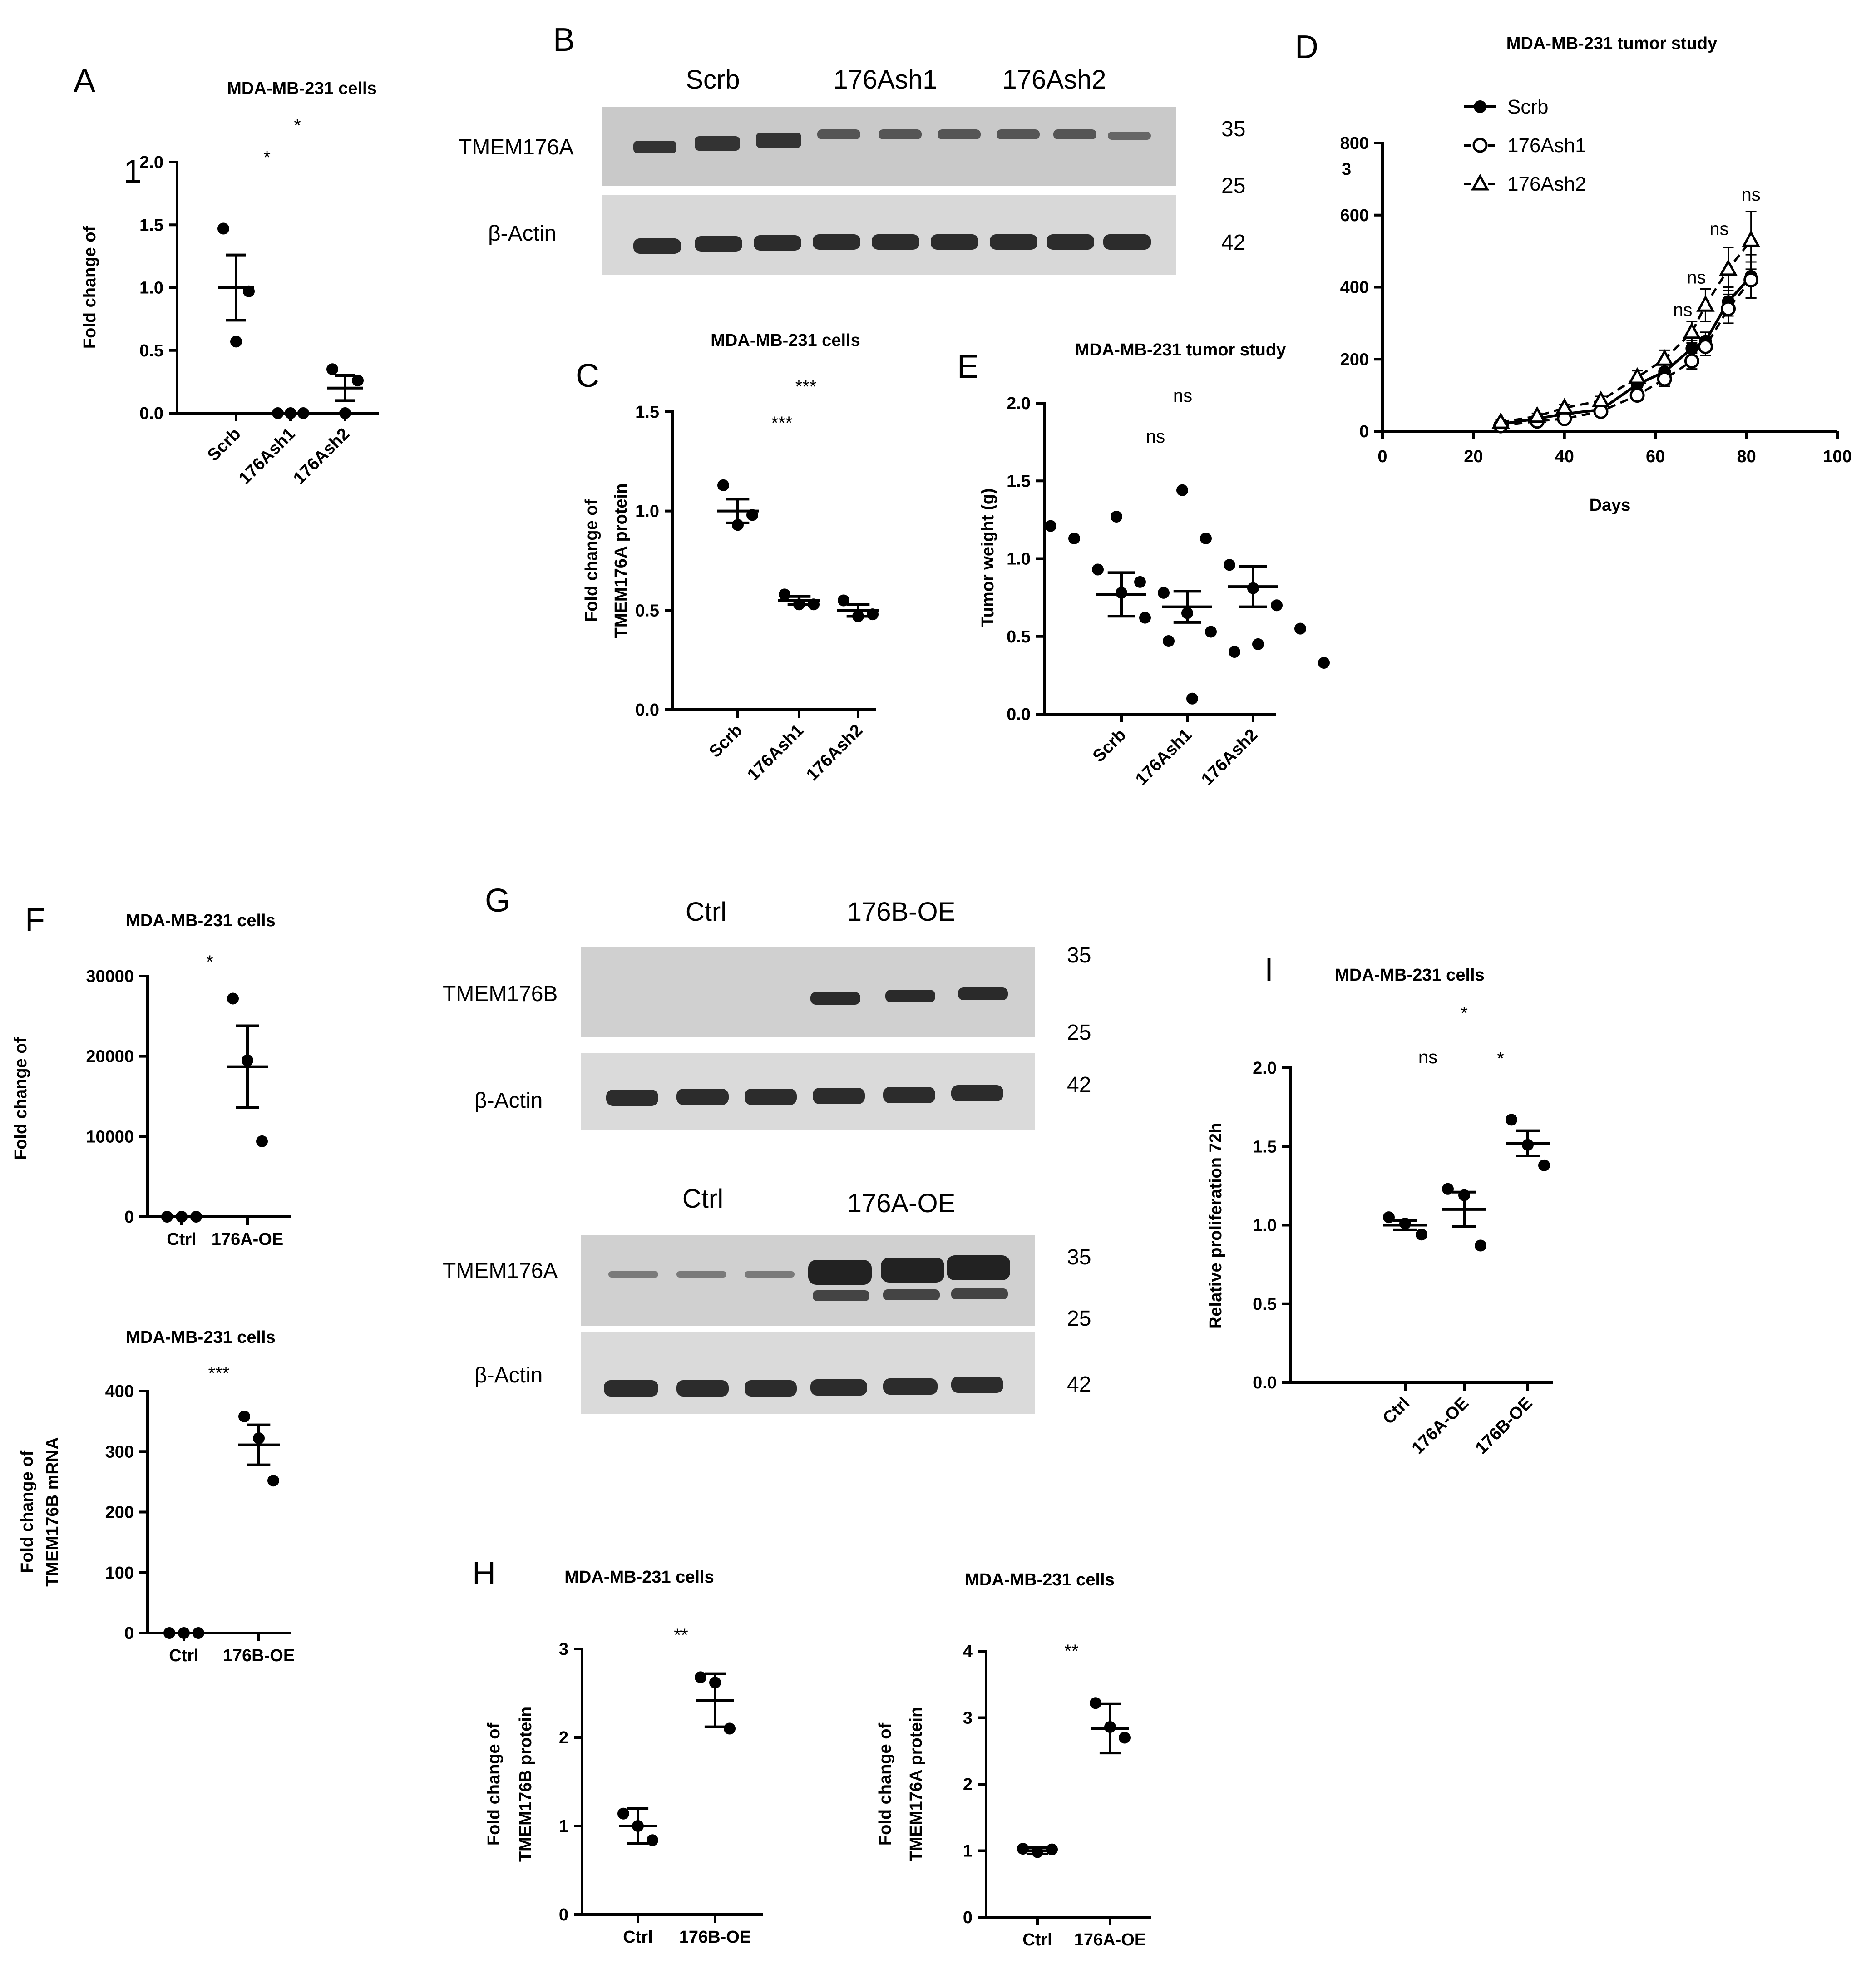 The width and height of the screenshot is (1876, 1969). What do you see at coordinates (1037, 1939) in the screenshot?
I see `chart-h-right-xtick-label: Ctrl` at bounding box center [1037, 1939].